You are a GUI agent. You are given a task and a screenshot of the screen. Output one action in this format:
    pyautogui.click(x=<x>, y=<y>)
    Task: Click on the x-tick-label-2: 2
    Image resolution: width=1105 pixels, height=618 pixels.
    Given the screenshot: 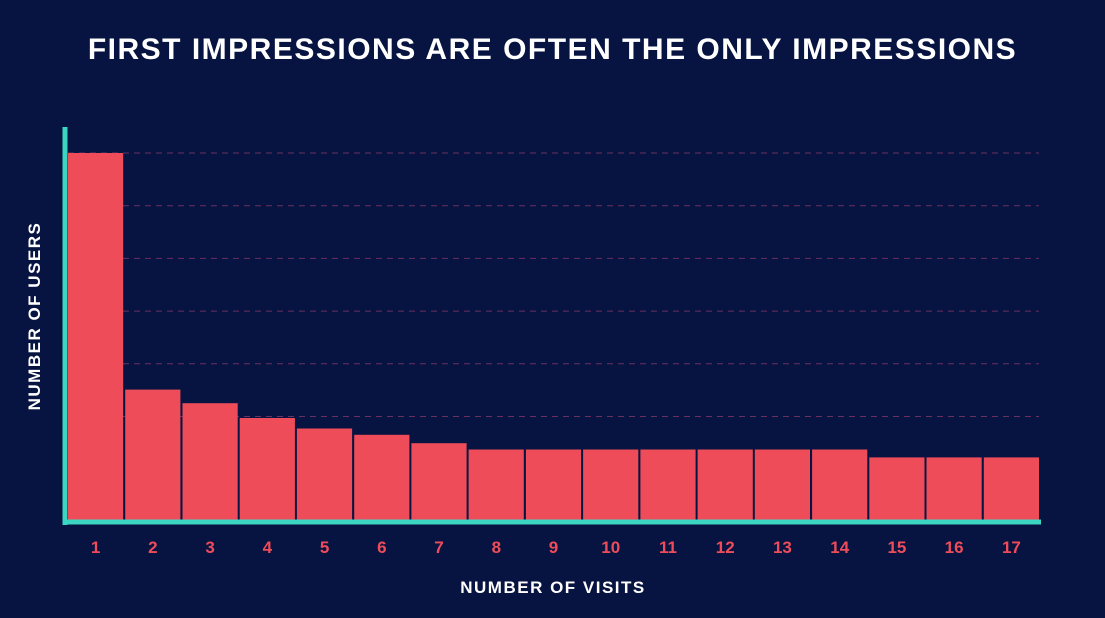 What is the action you would take?
    pyautogui.click(x=152, y=547)
    